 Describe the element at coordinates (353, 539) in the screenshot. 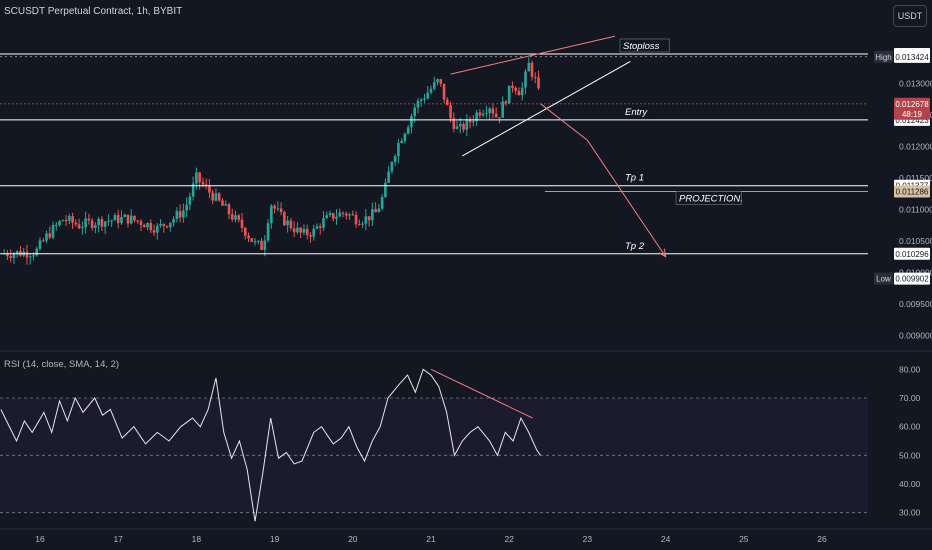

I see `time-tick-label: 20` at that location.